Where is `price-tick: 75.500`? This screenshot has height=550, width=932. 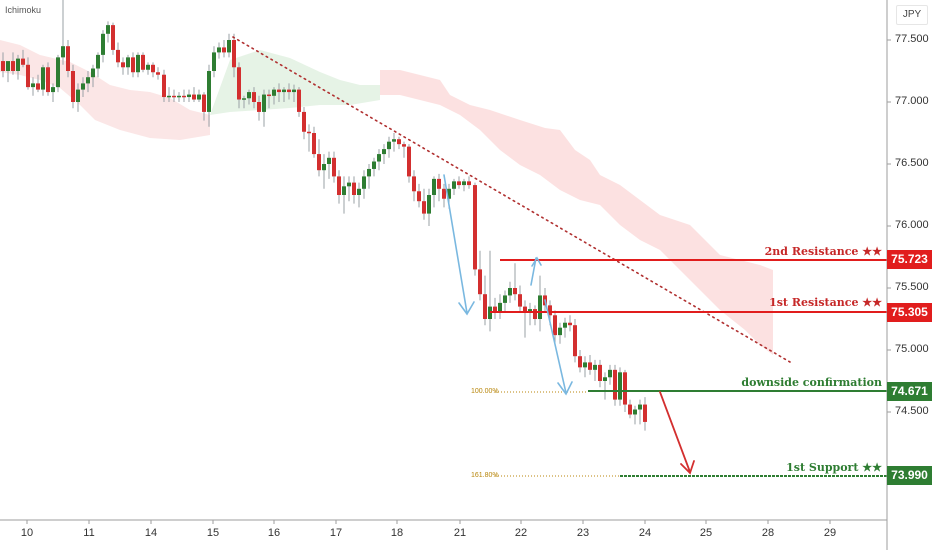 price-tick: 75.500 is located at coordinates (912, 287).